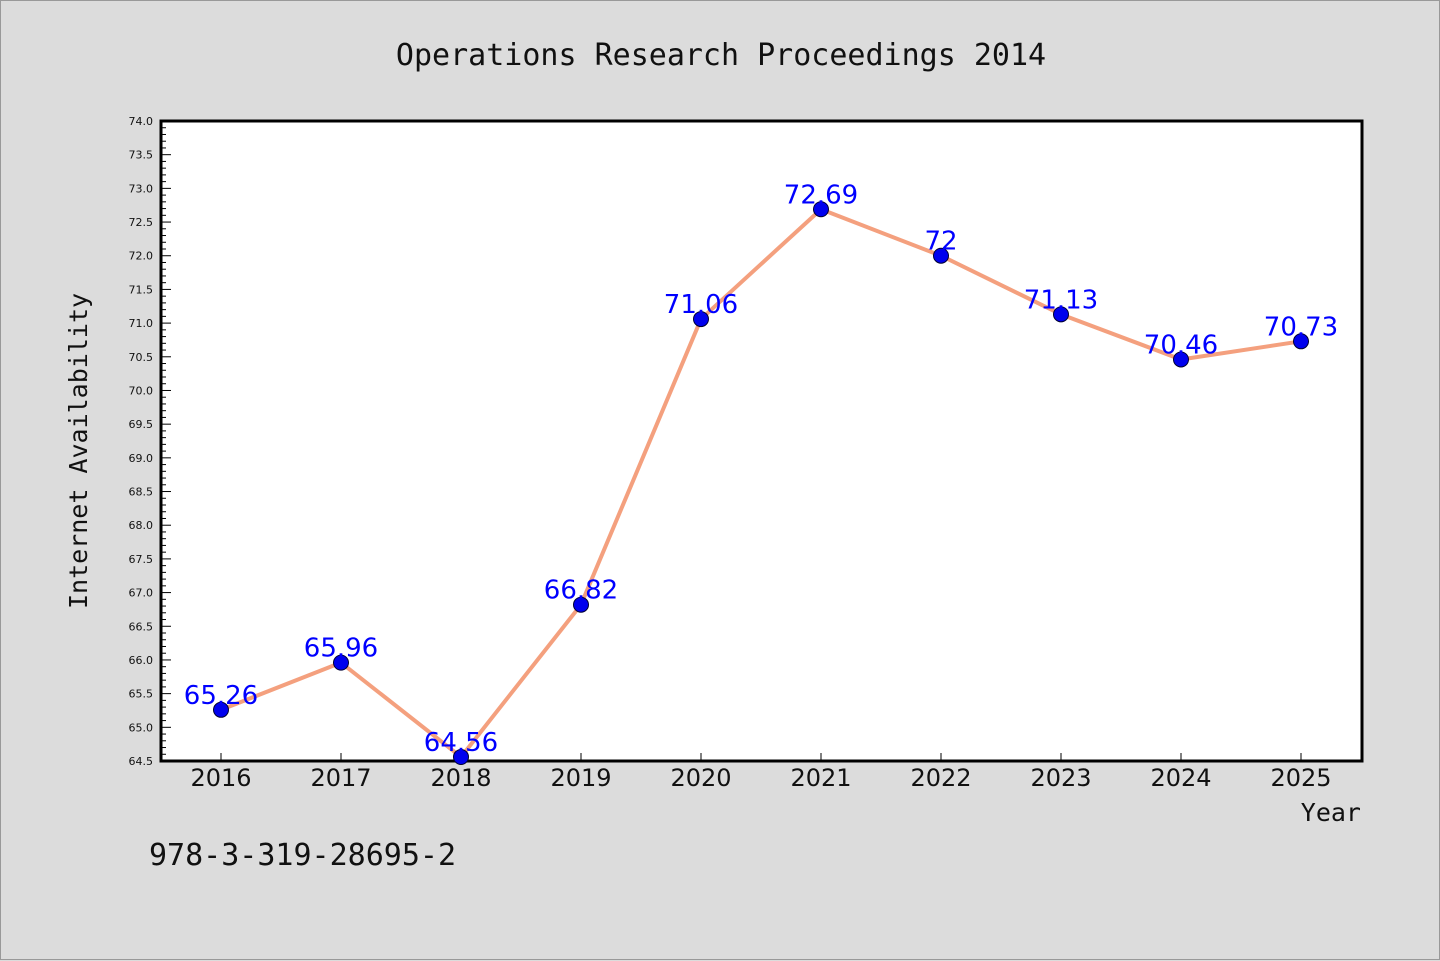 This screenshot has width=1440, height=961. What do you see at coordinates (141, 660) in the screenshot?
I see `y-tick-label: 66.0` at bounding box center [141, 660].